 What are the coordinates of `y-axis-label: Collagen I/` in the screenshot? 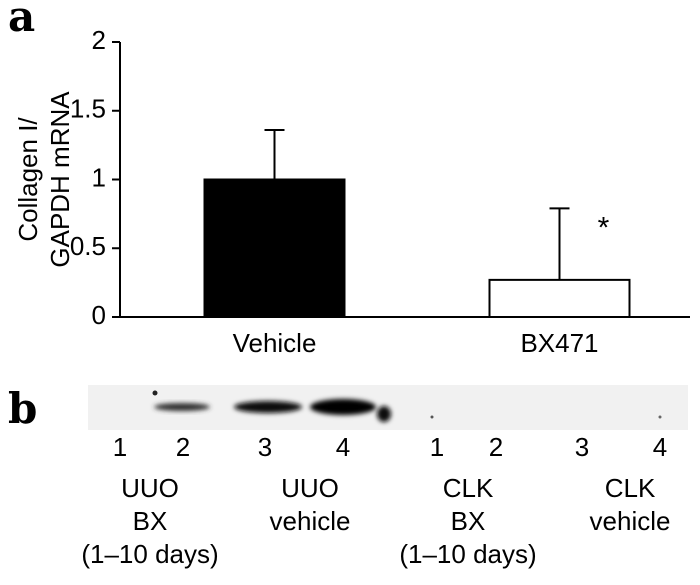 It's located at (28, 179).